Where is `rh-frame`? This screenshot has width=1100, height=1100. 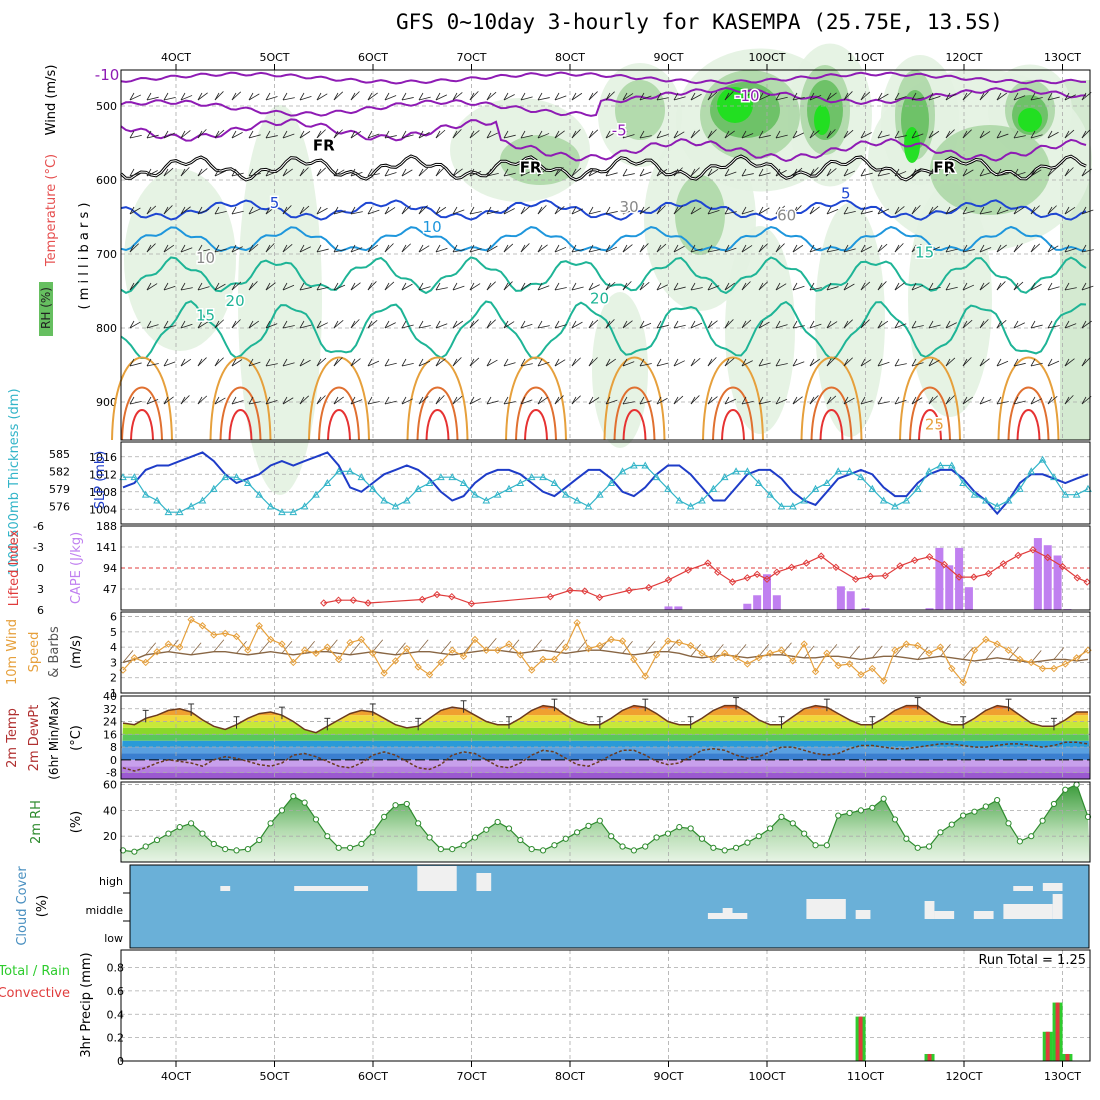
rh-frame is located at coordinates (605, 822).